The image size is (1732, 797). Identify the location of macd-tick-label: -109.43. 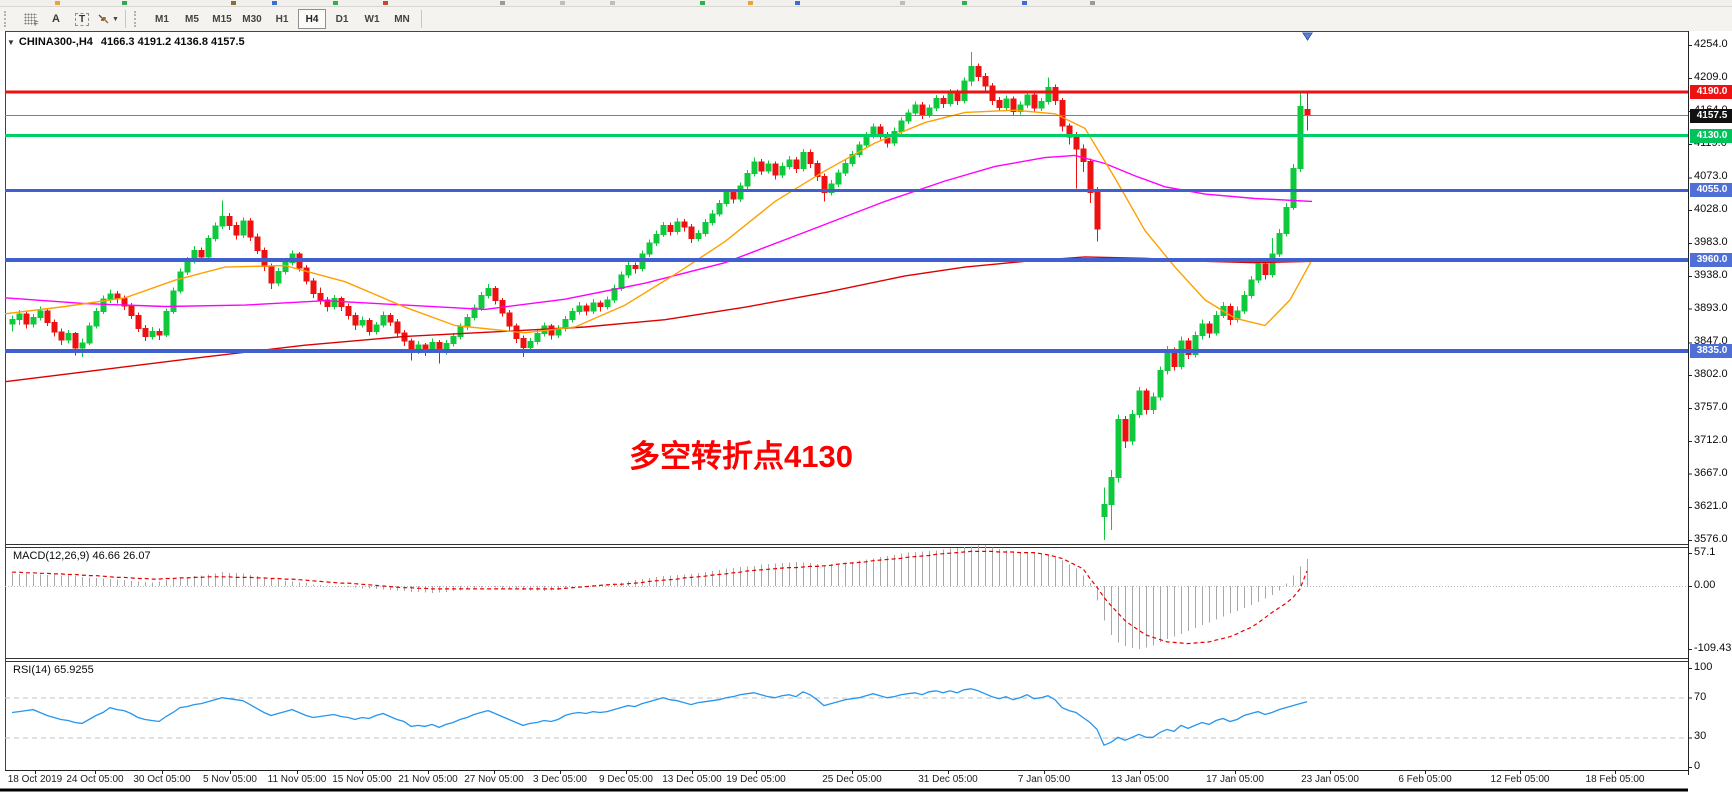
(1713, 648).